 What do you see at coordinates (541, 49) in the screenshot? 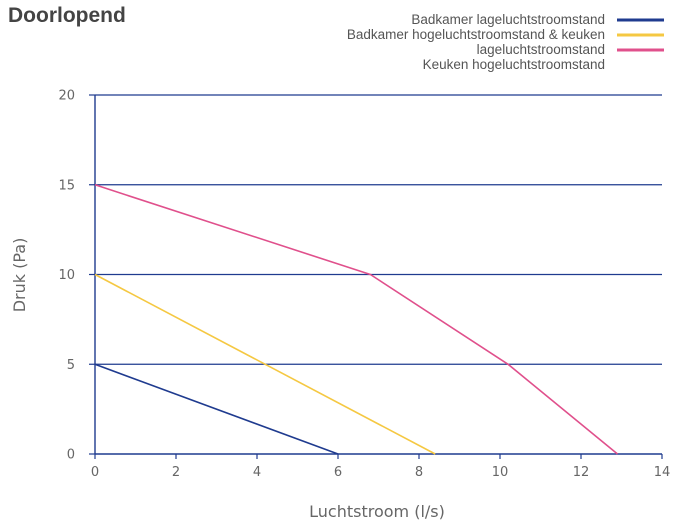
I see `legend-label: lageluchtstroomstand` at bounding box center [541, 49].